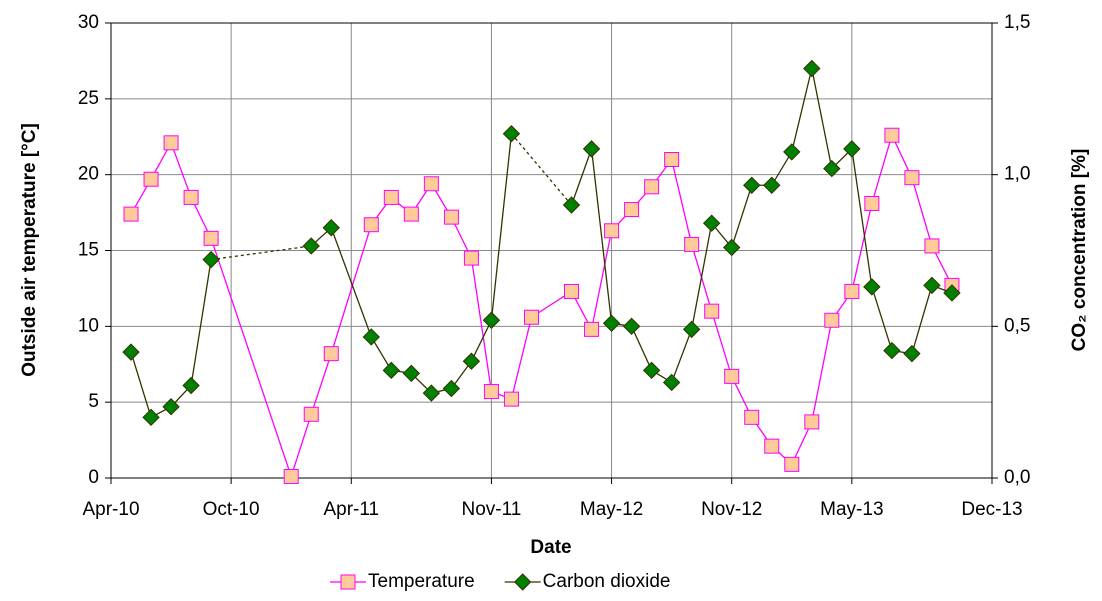  I want to click on x-tick-label: Apr-11, so click(351, 509).